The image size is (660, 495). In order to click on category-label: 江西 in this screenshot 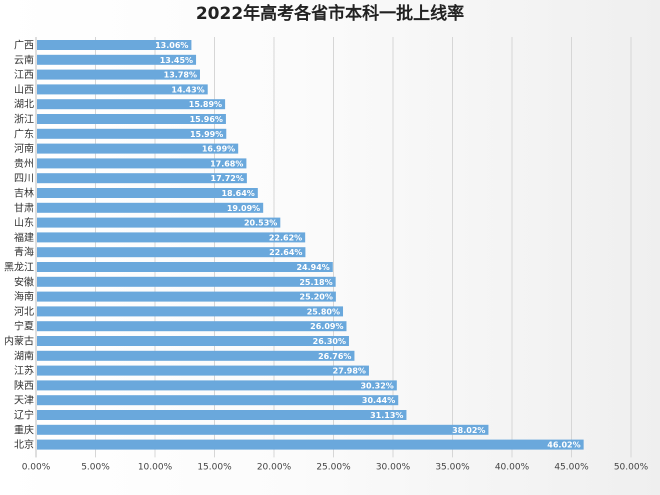, I will do `click(24, 75)`.